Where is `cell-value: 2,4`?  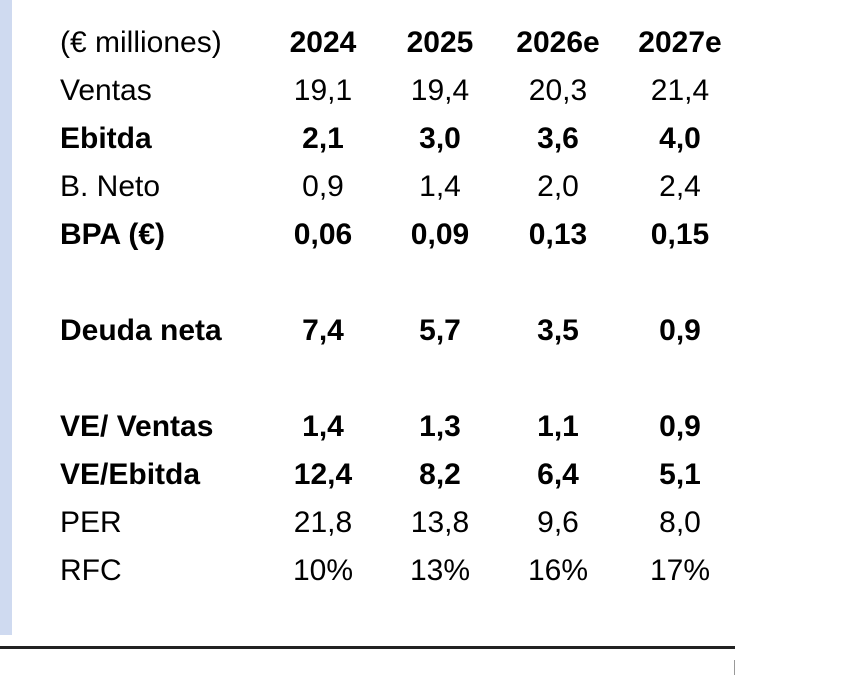
cell-value: 2,4 is located at coordinates (680, 186).